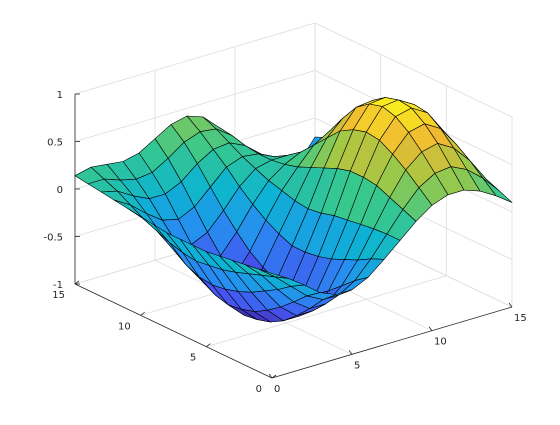  What do you see at coordinates (60, 95) in the screenshot?
I see `z-tick-label: 1` at bounding box center [60, 95].